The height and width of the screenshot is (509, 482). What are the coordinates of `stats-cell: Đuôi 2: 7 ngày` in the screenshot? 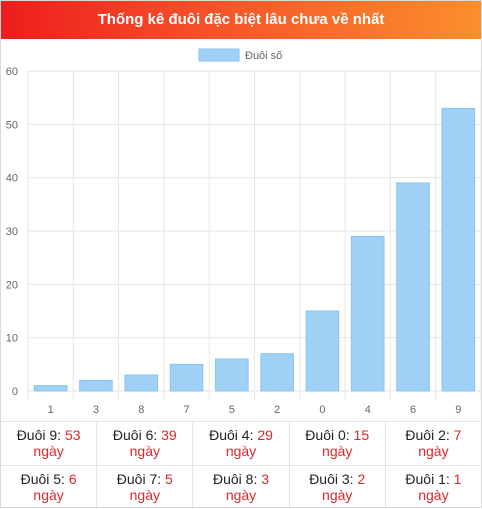 It's located at (432, 443).